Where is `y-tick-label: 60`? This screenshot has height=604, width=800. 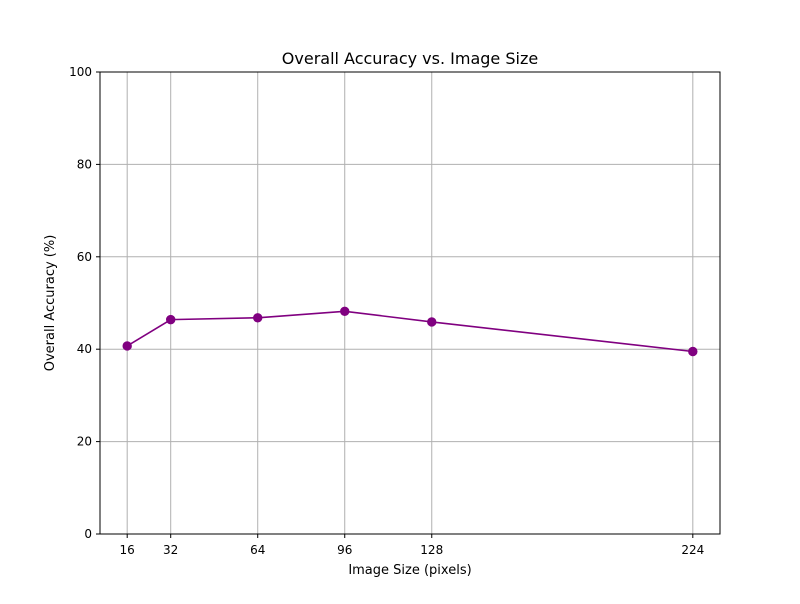 y-tick-label: 60 is located at coordinates (84, 257).